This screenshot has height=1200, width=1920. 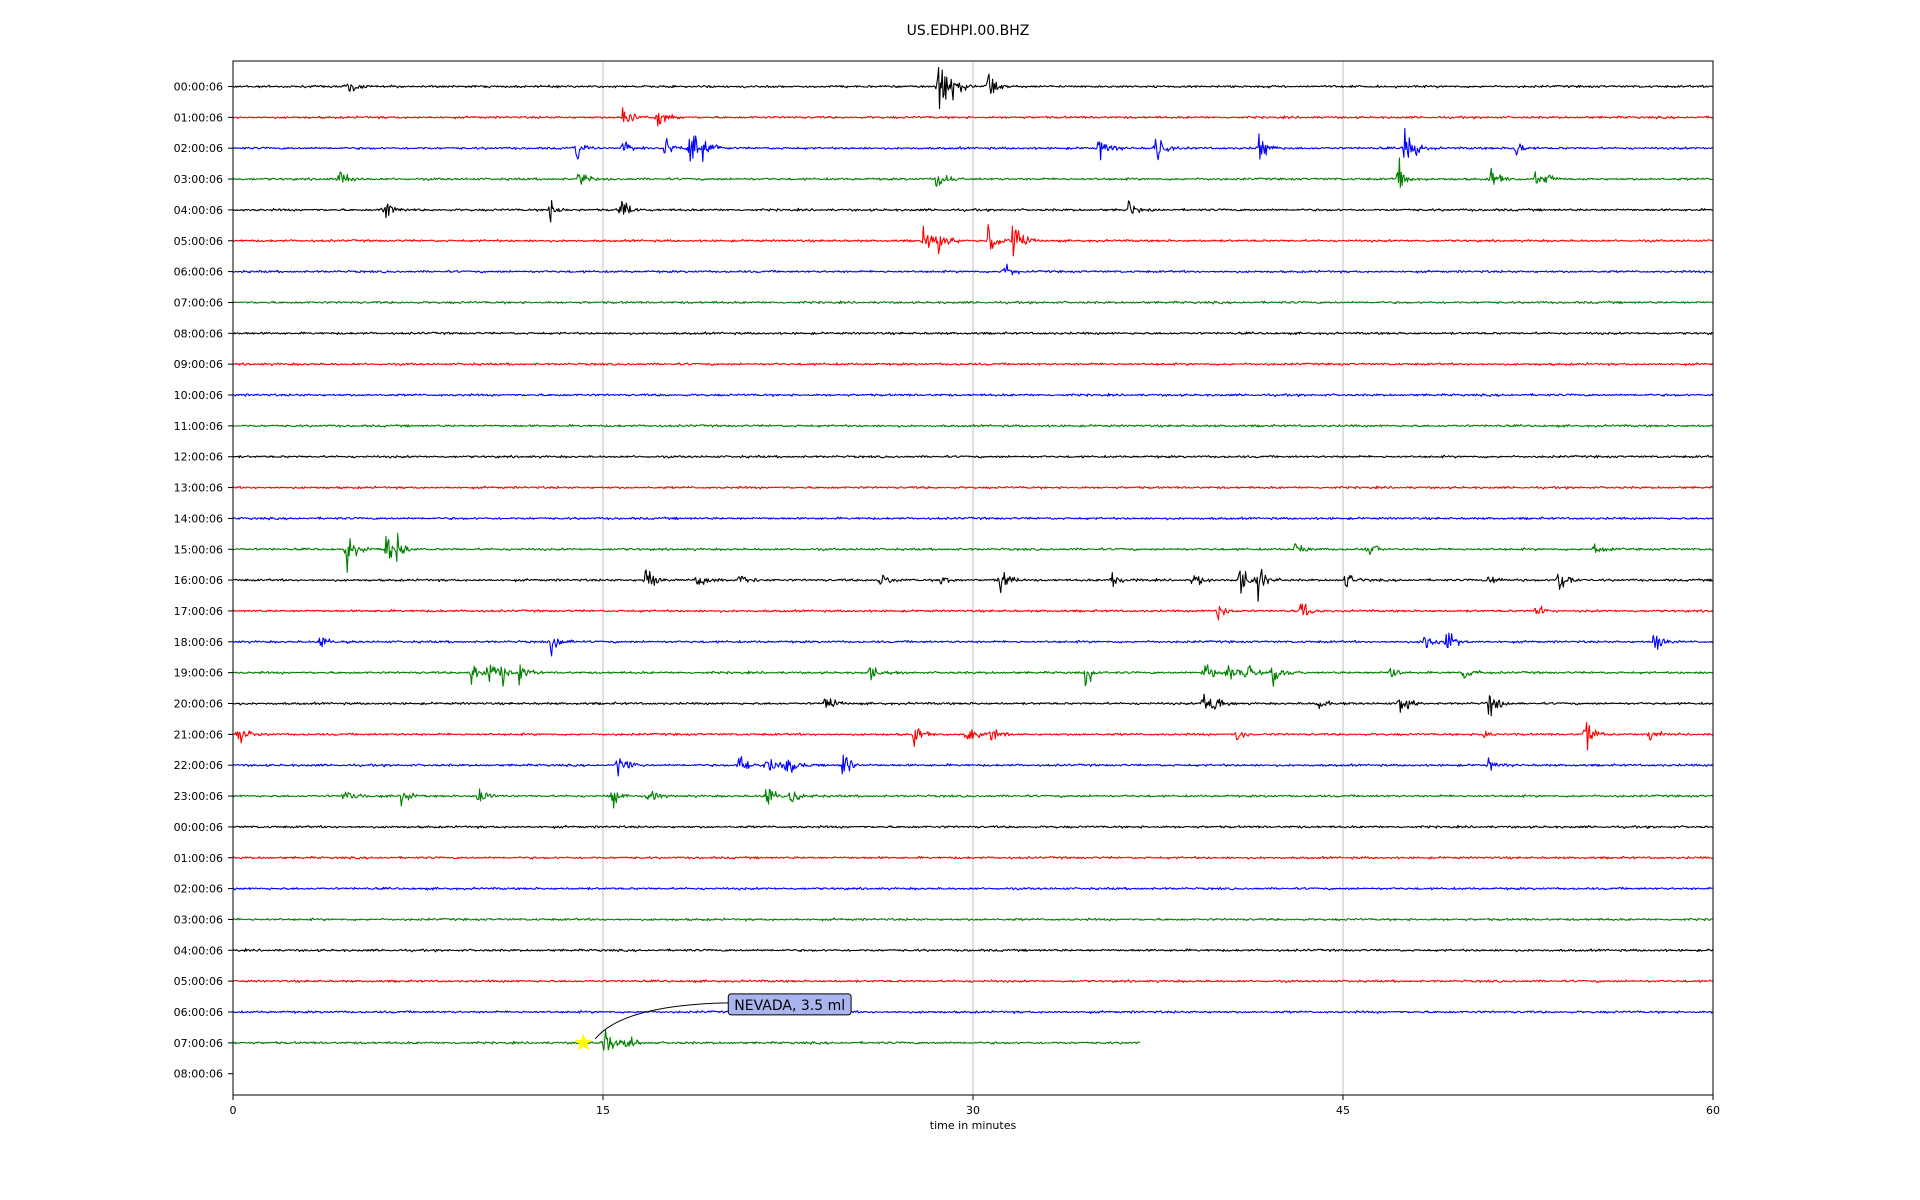 What do you see at coordinates (1343, 1110) in the screenshot?
I see `x-tick-label: 45` at bounding box center [1343, 1110].